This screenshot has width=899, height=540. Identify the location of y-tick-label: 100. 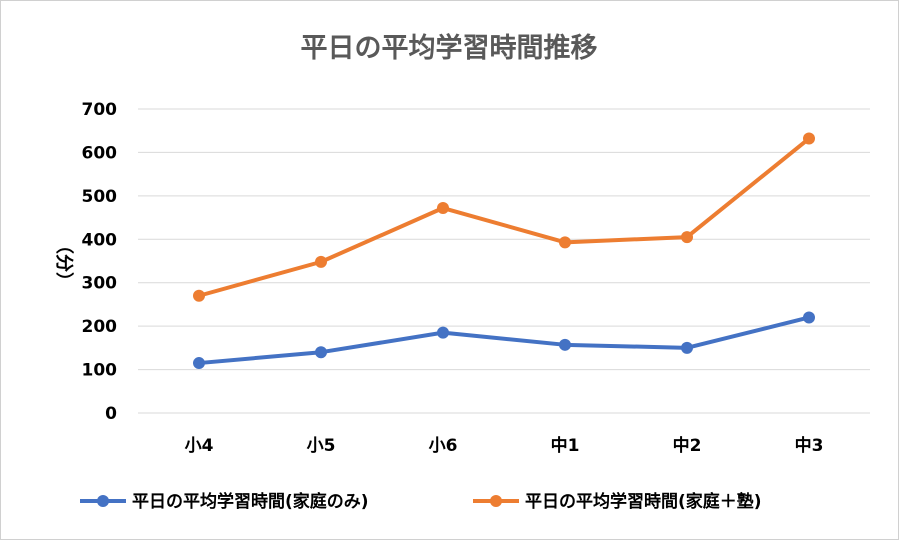
(100, 371).